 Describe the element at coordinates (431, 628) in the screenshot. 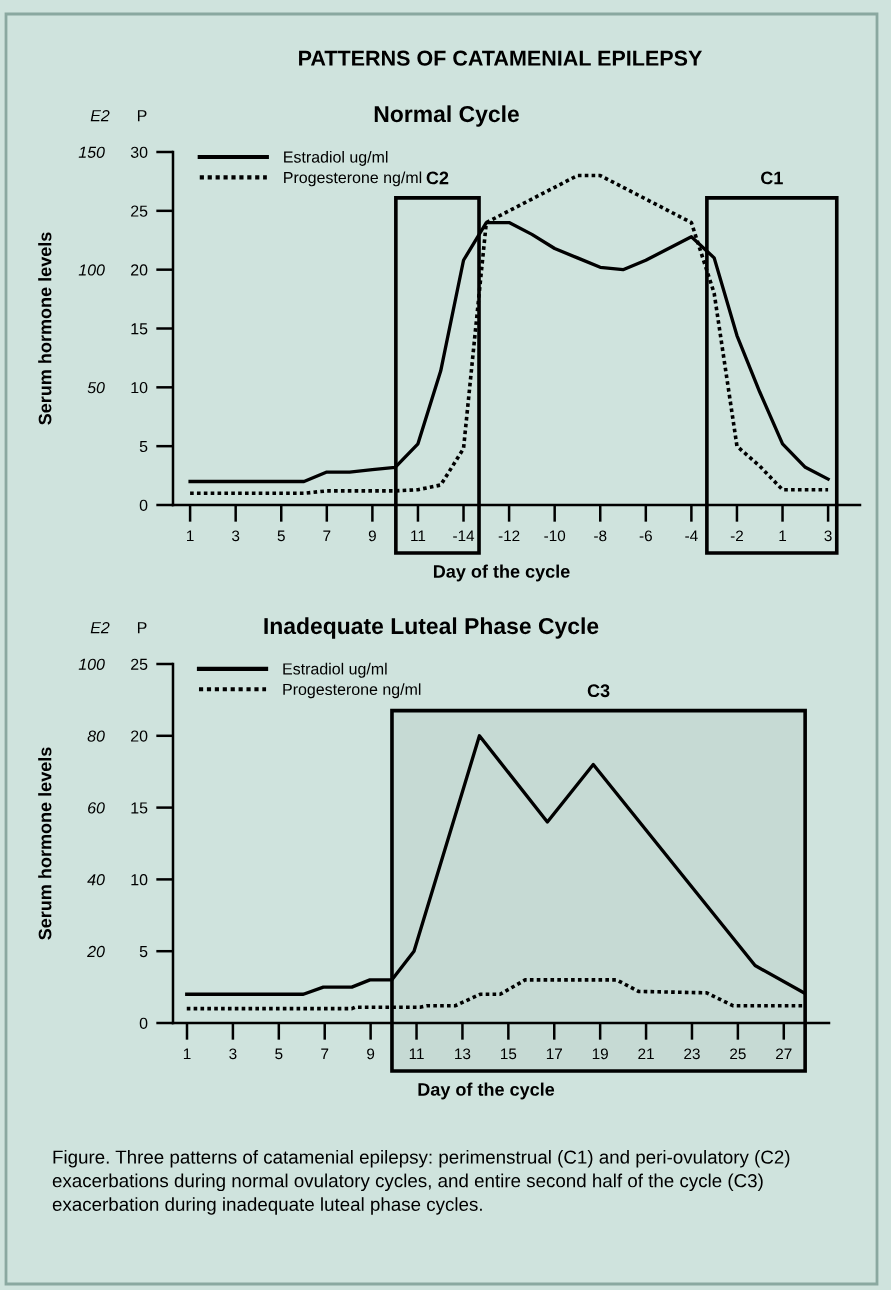

I see `chart-title: Inadequate Luteal Phase Cycle` at that location.